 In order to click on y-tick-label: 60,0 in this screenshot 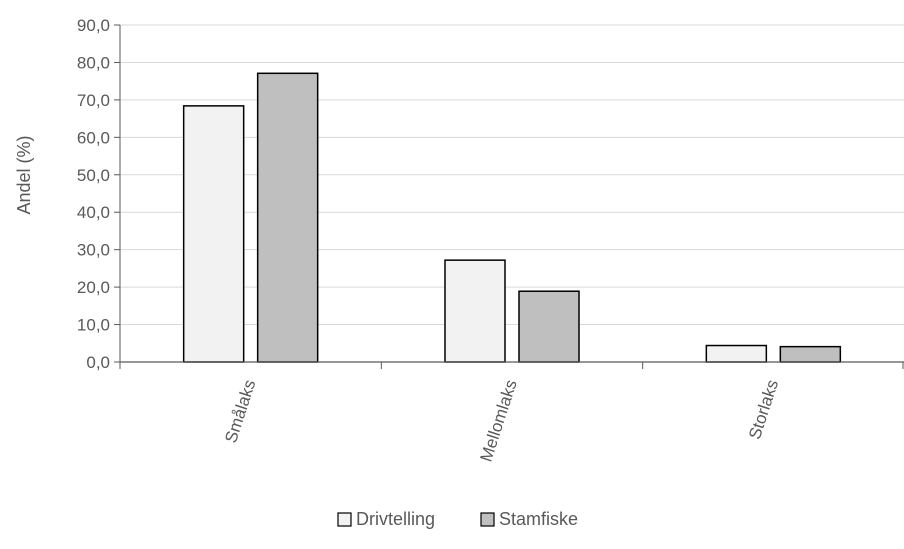, I will do `click(93, 137)`.